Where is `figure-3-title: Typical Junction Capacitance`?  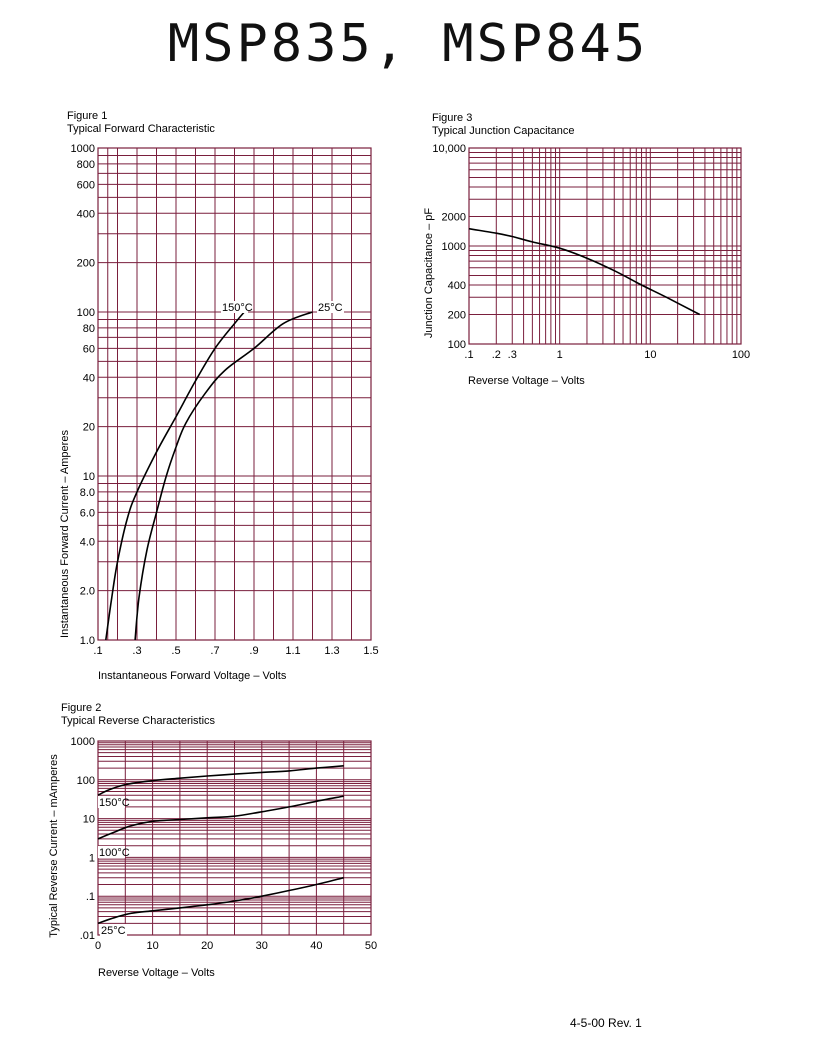
figure-3-title: Typical Junction Capacitance is located at coordinates (503, 131).